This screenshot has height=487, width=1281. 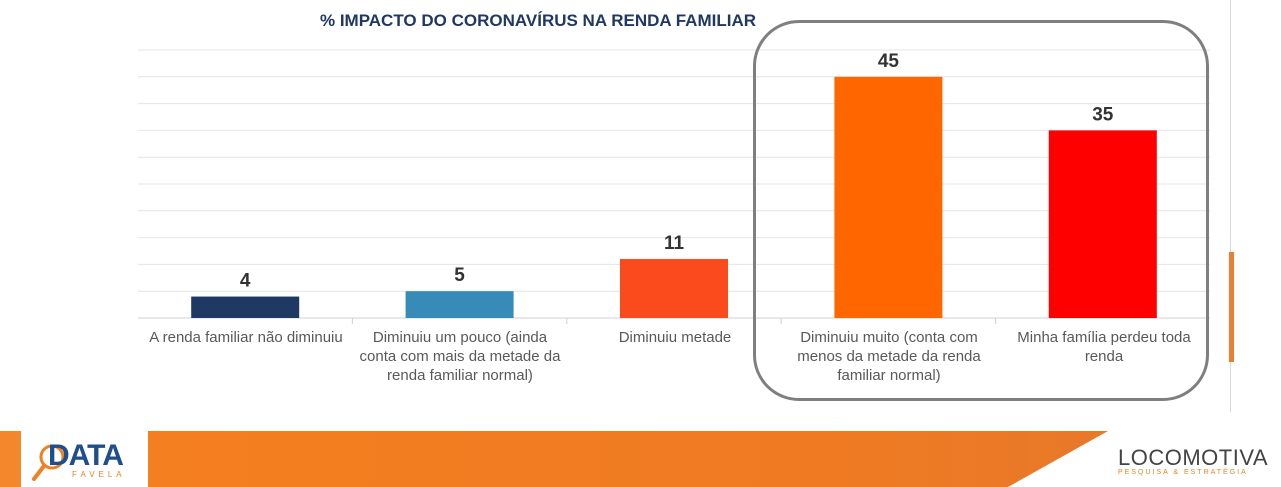 I want to click on footer-left-block, so click(x=10, y=459).